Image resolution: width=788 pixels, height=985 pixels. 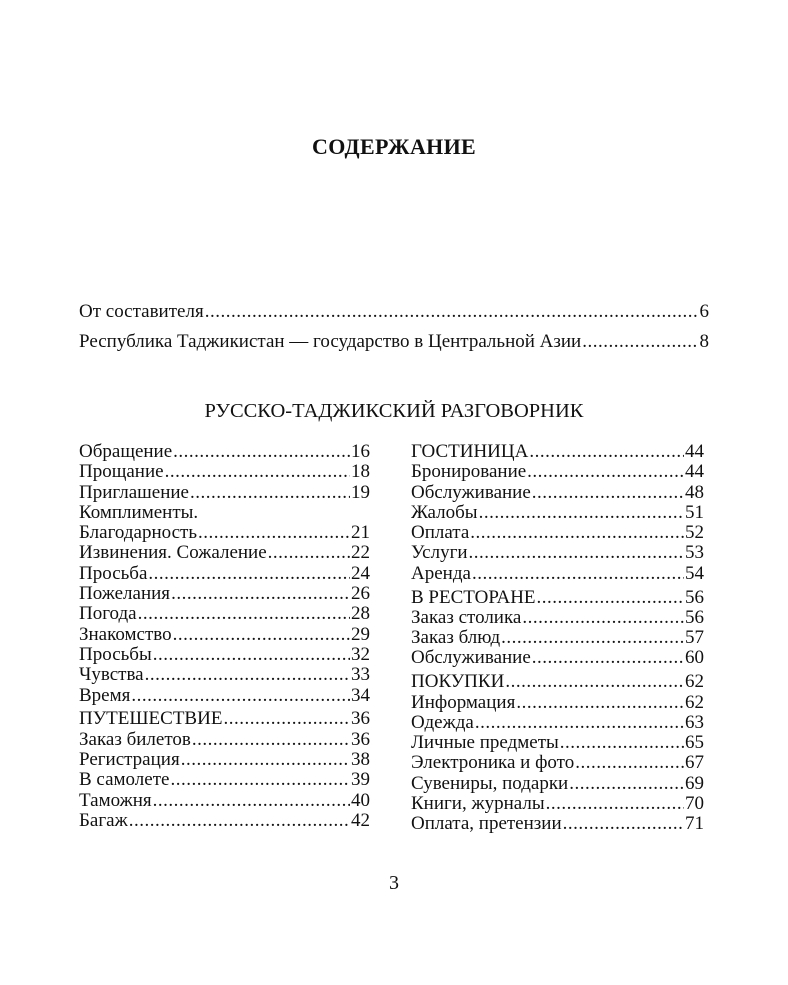 What do you see at coordinates (394, 883) in the screenshot?
I see `page-number: 3` at bounding box center [394, 883].